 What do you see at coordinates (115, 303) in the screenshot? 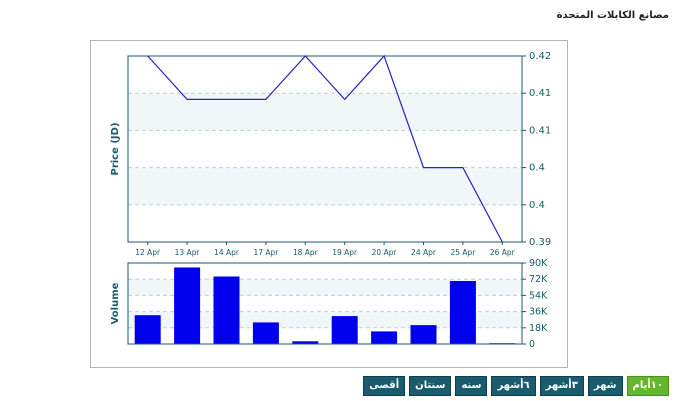
I see `volume-y-axis-label: Volume` at bounding box center [115, 303].